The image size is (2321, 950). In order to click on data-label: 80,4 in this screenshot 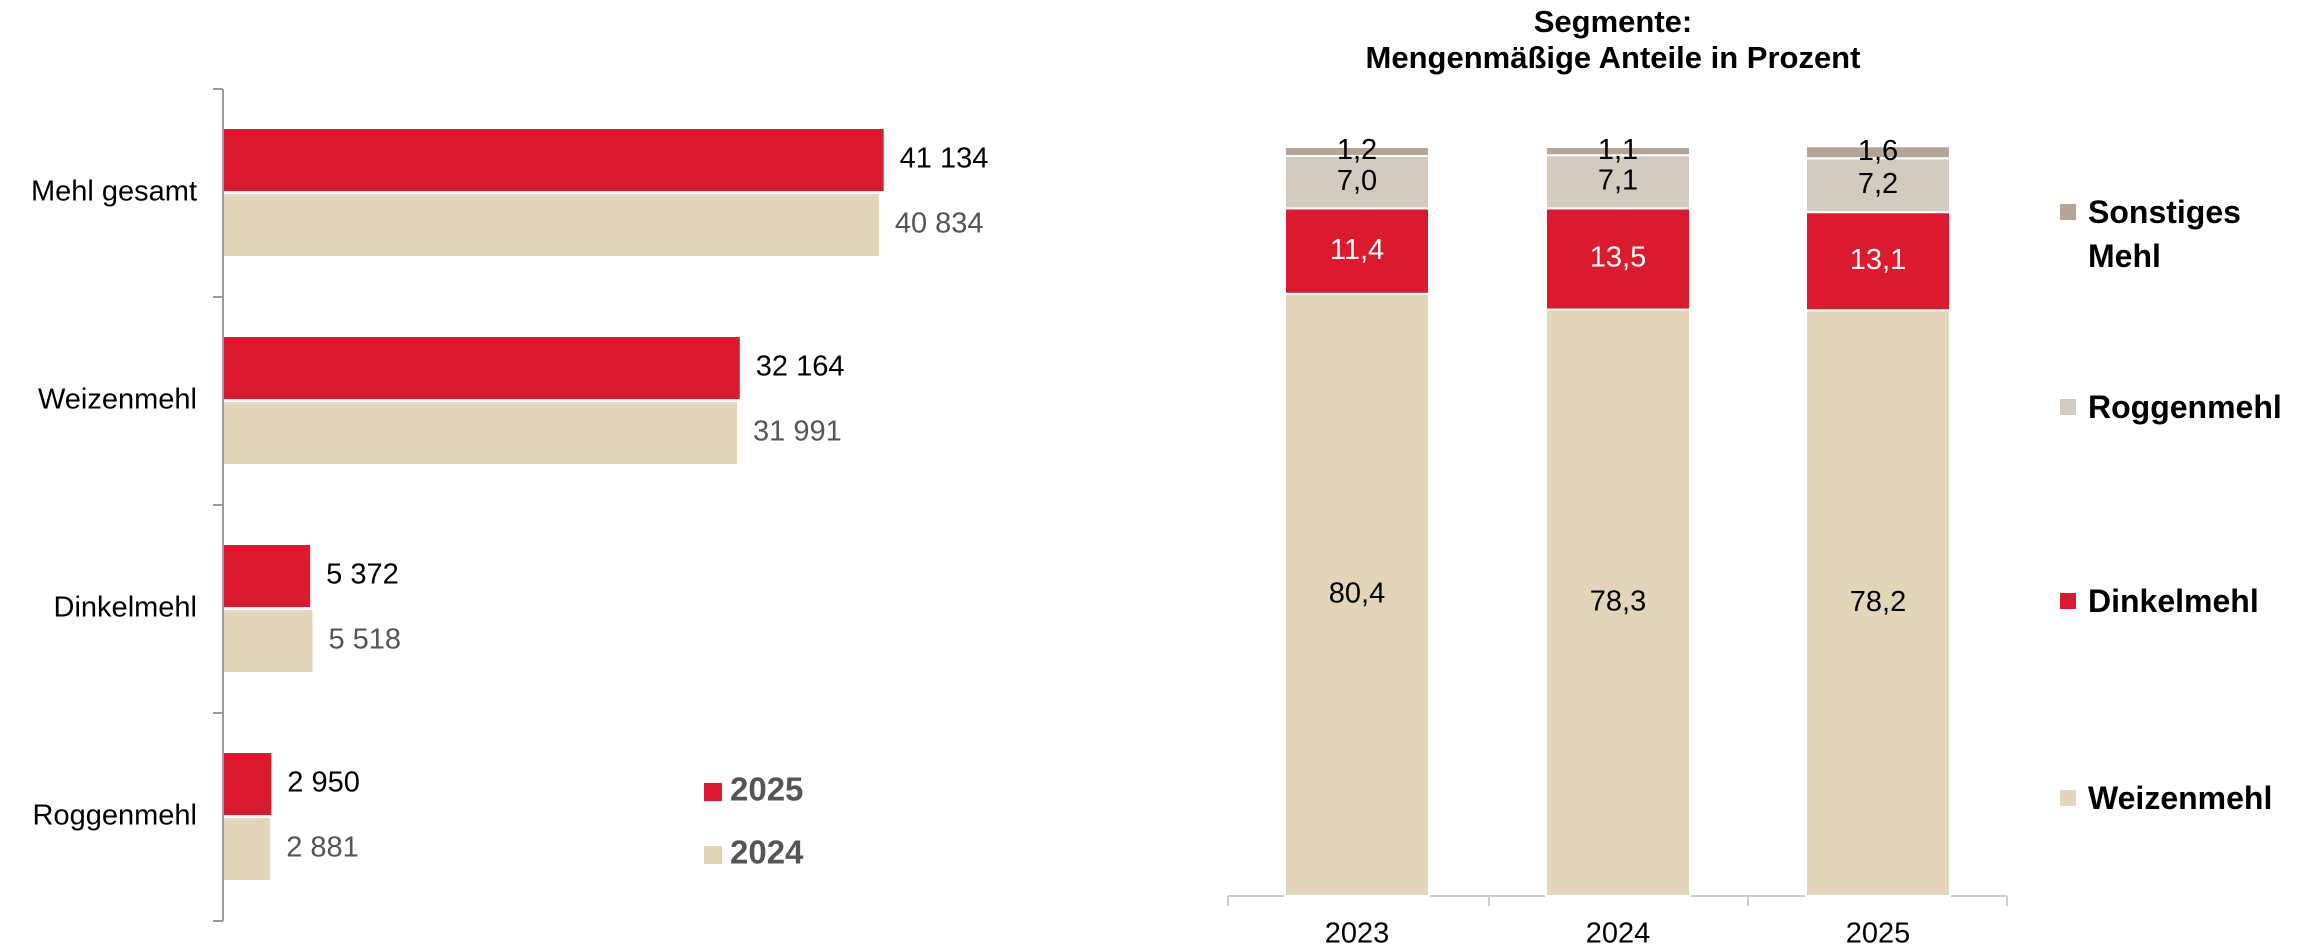, I will do `click(1357, 594)`.